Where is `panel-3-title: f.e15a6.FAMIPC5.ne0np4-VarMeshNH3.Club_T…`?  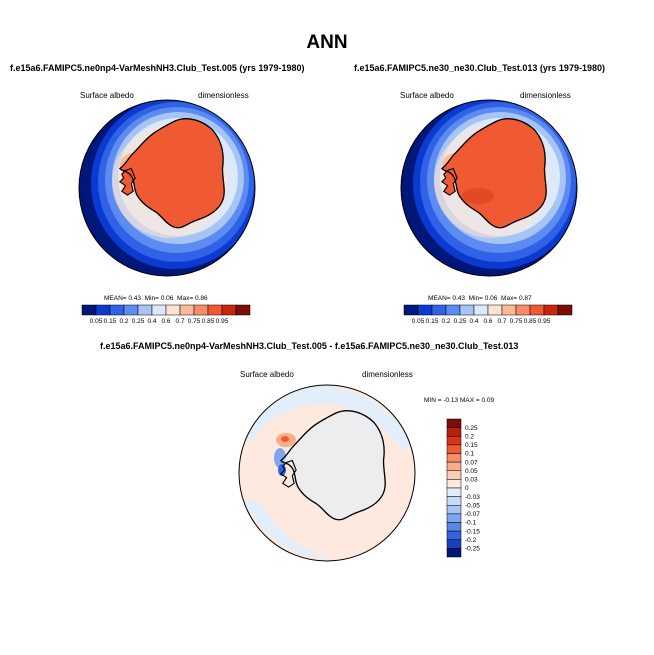 panel-3-title: f.e15a6.FAMIPC5.ne0np4-VarMeshNH3.Club_T… is located at coordinates (309, 346).